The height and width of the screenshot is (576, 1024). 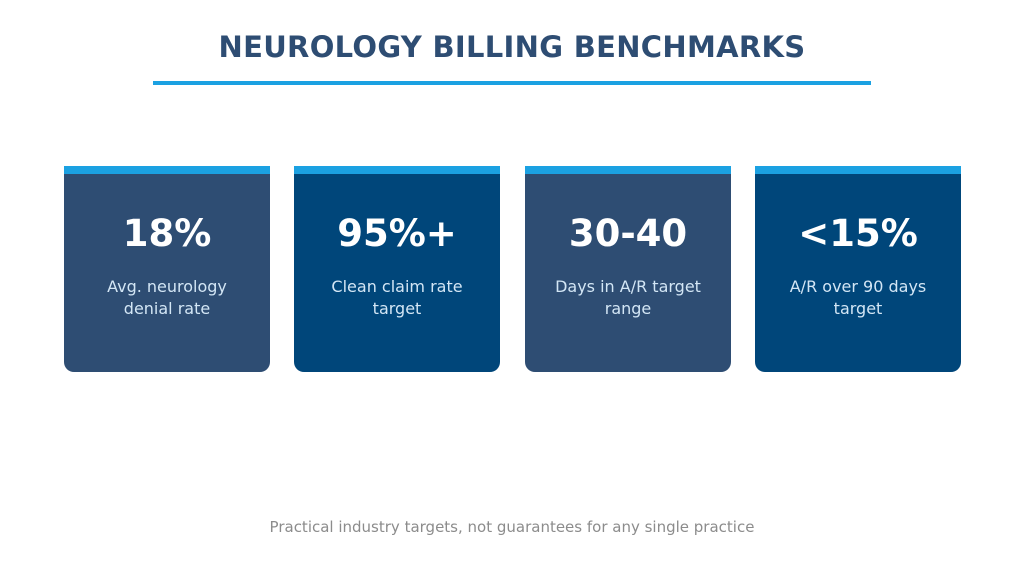 I want to click on stat-card-clean-claim-rate: 95%+ Clean claim rate target, so click(x=397, y=269).